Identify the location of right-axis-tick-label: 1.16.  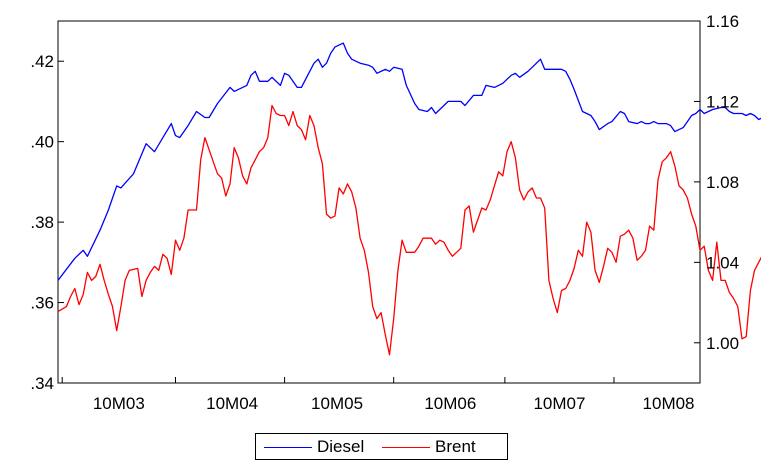
(722, 21).